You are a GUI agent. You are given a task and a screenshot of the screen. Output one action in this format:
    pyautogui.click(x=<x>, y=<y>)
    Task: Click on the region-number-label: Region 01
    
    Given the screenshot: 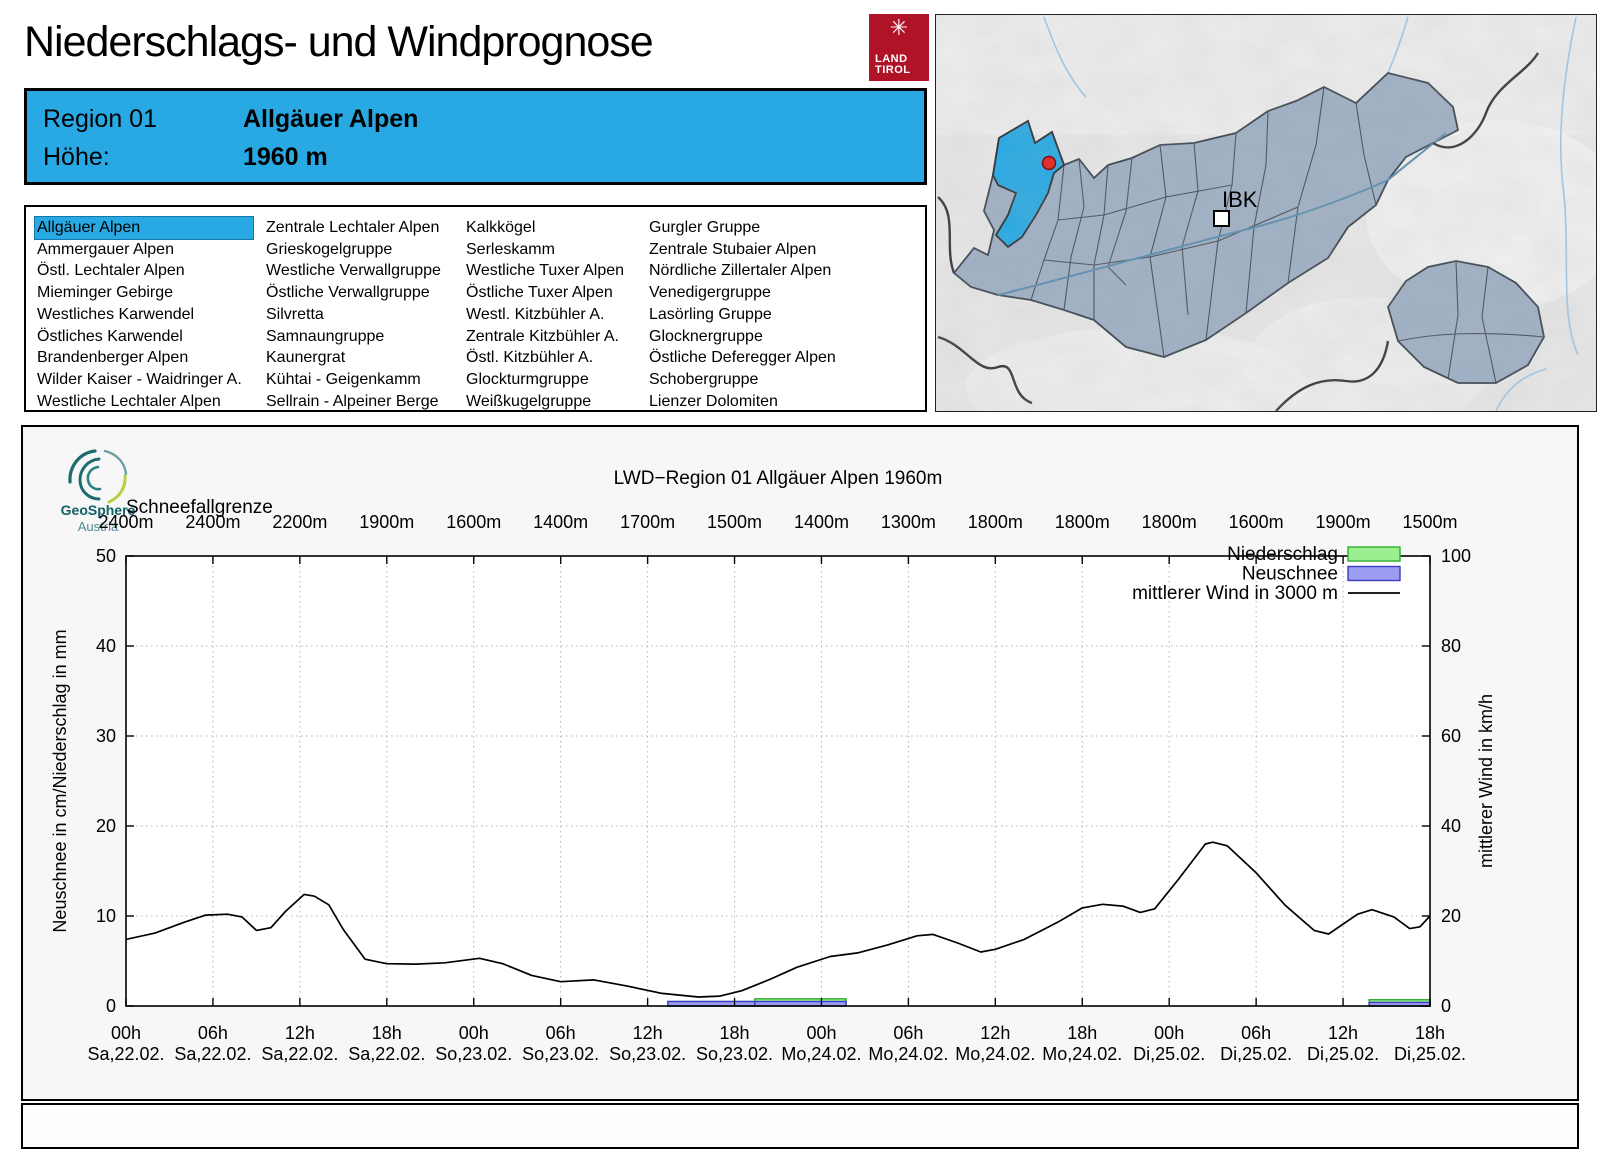 What is the action you would take?
    pyautogui.click(x=100, y=119)
    